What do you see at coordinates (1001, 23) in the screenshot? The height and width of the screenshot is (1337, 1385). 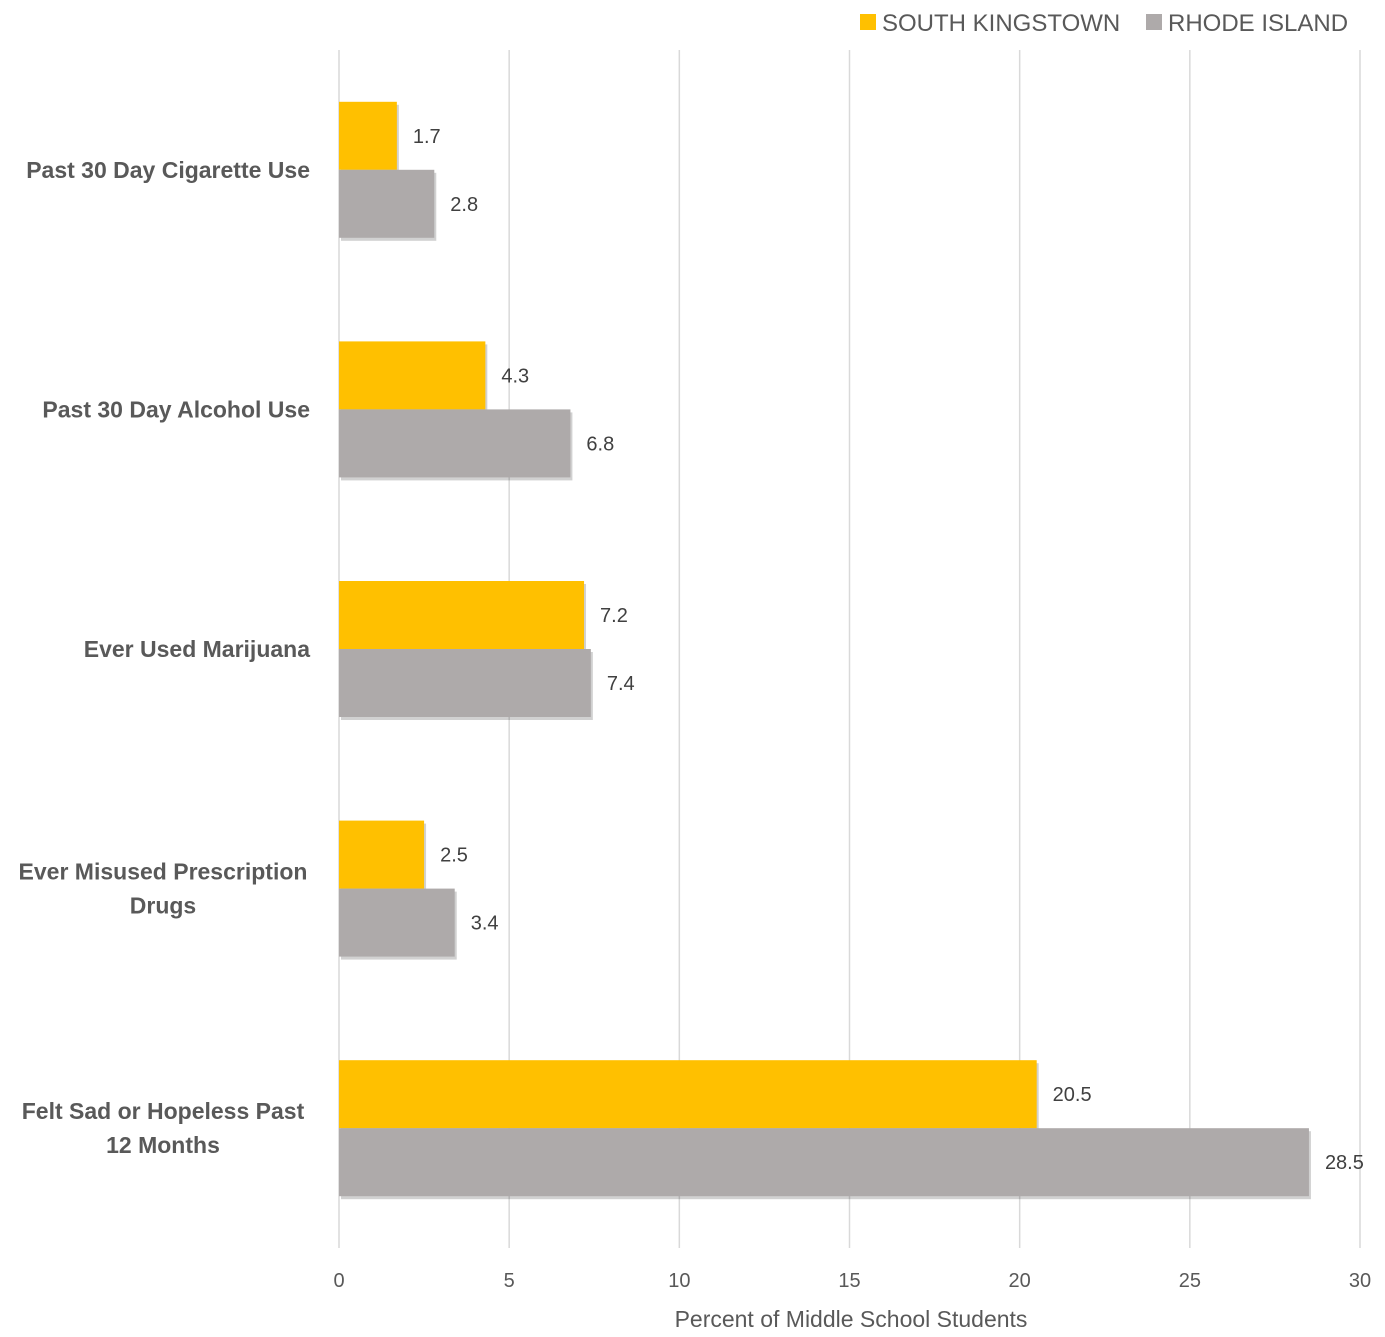 I see `legend-label: SOUTH KINGSTOWN` at bounding box center [1001, 23].